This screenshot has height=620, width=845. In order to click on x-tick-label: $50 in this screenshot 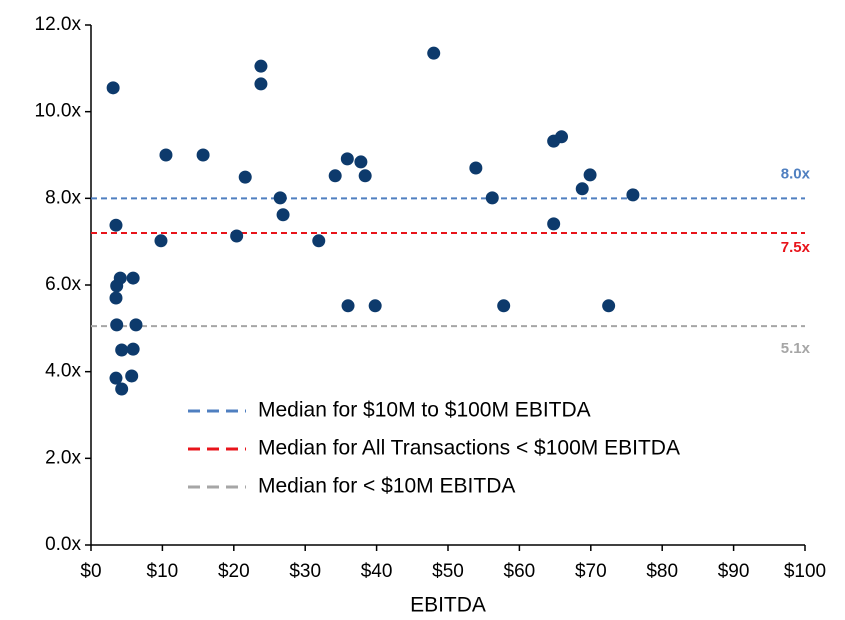, I will do `click(448, 571)`.